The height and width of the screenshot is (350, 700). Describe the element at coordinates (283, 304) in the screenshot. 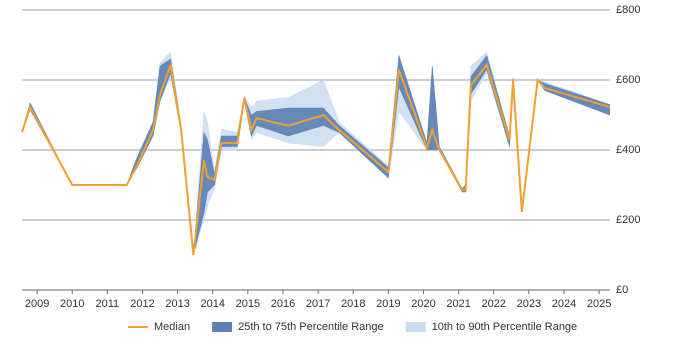

I see `x-tick-label: 2016` at that location.